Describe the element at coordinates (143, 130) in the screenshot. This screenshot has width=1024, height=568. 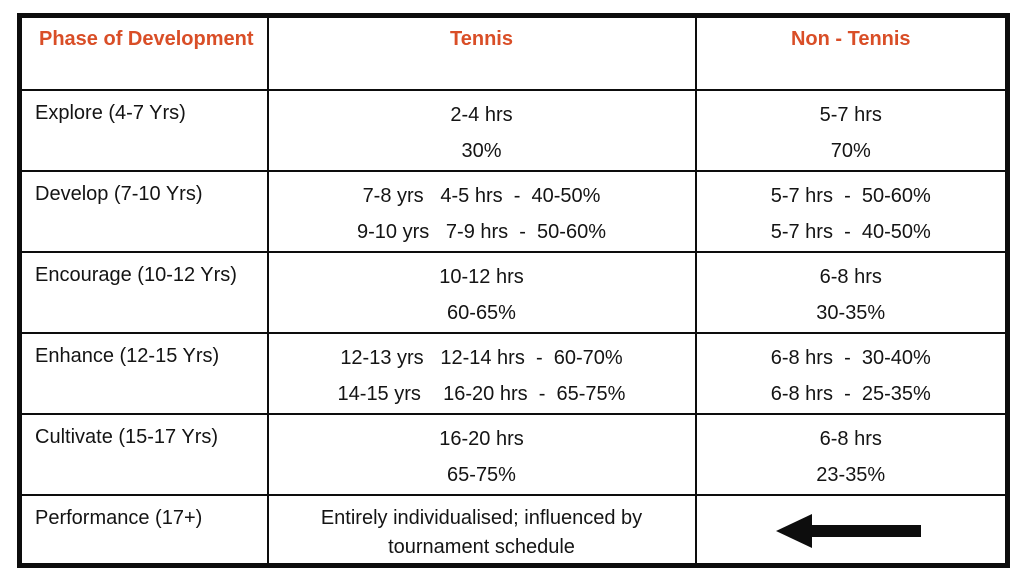
I see `phase-label: Explore (4-7 Yrs)` at that location.